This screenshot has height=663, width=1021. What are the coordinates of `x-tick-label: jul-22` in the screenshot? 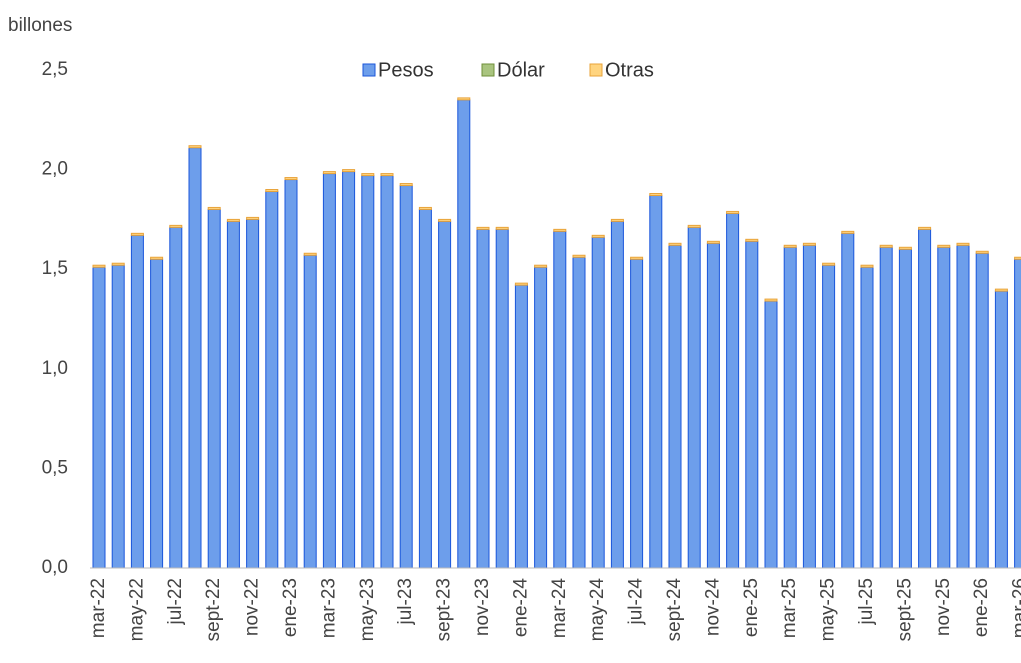 It's located at (175, 601).